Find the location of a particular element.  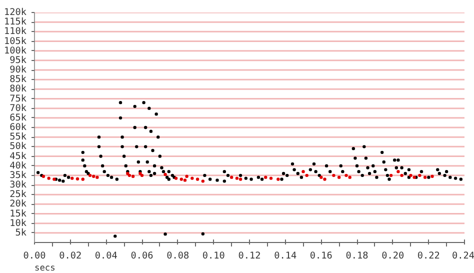

y-tick-label: 40k is located at coordinates (18, 166).